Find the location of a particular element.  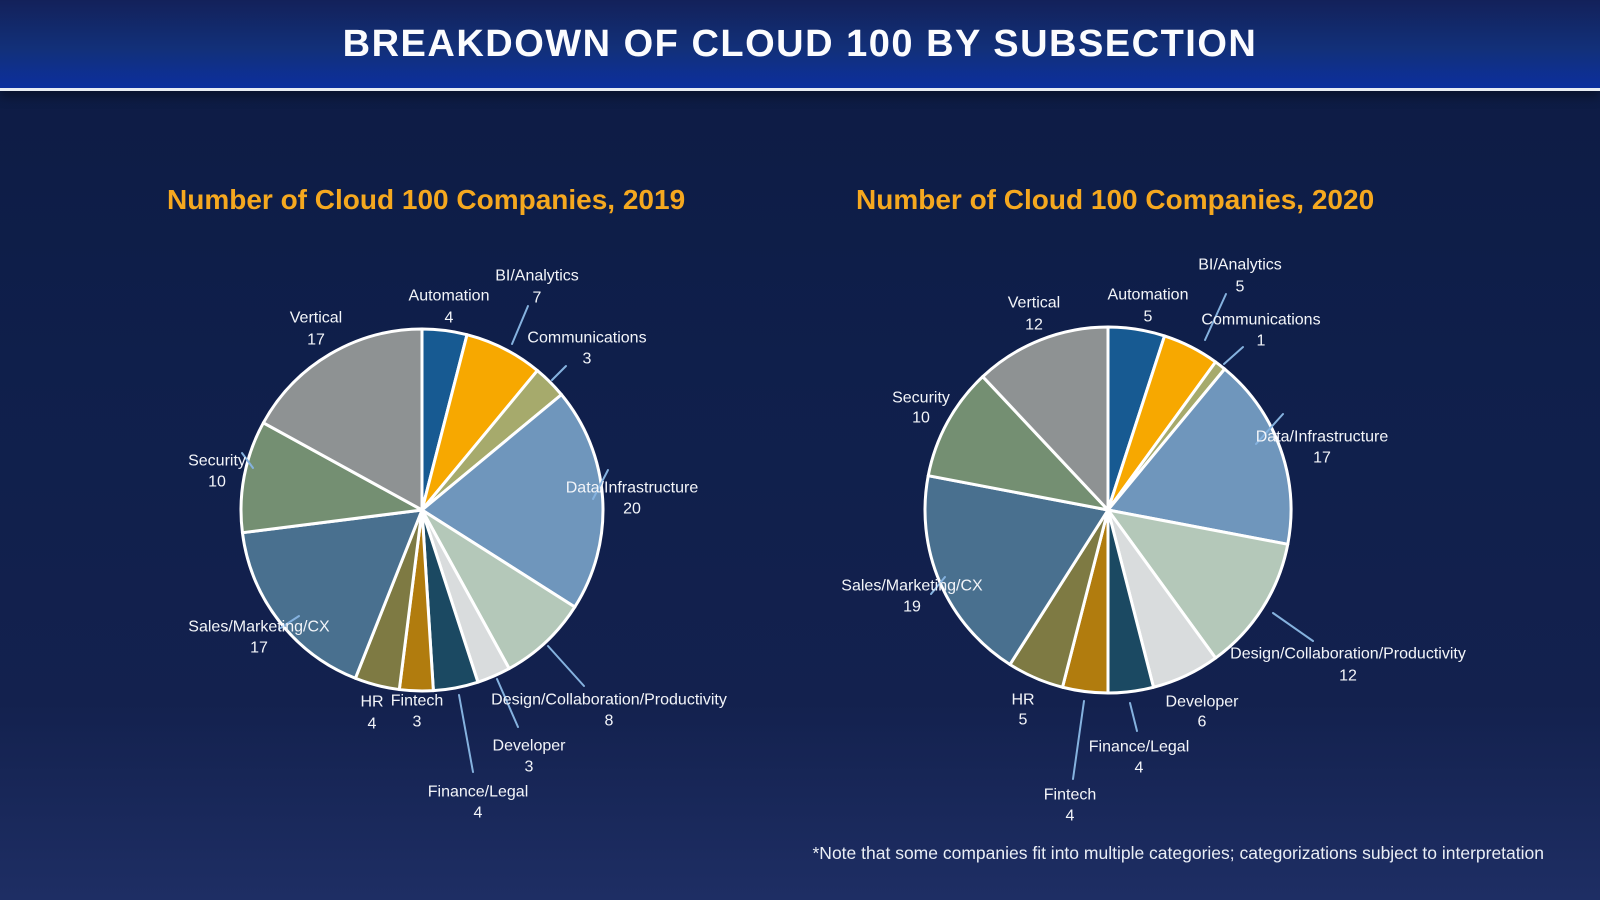

label-2020-vertical-value: 12 is located at coordinates (1034, 325).